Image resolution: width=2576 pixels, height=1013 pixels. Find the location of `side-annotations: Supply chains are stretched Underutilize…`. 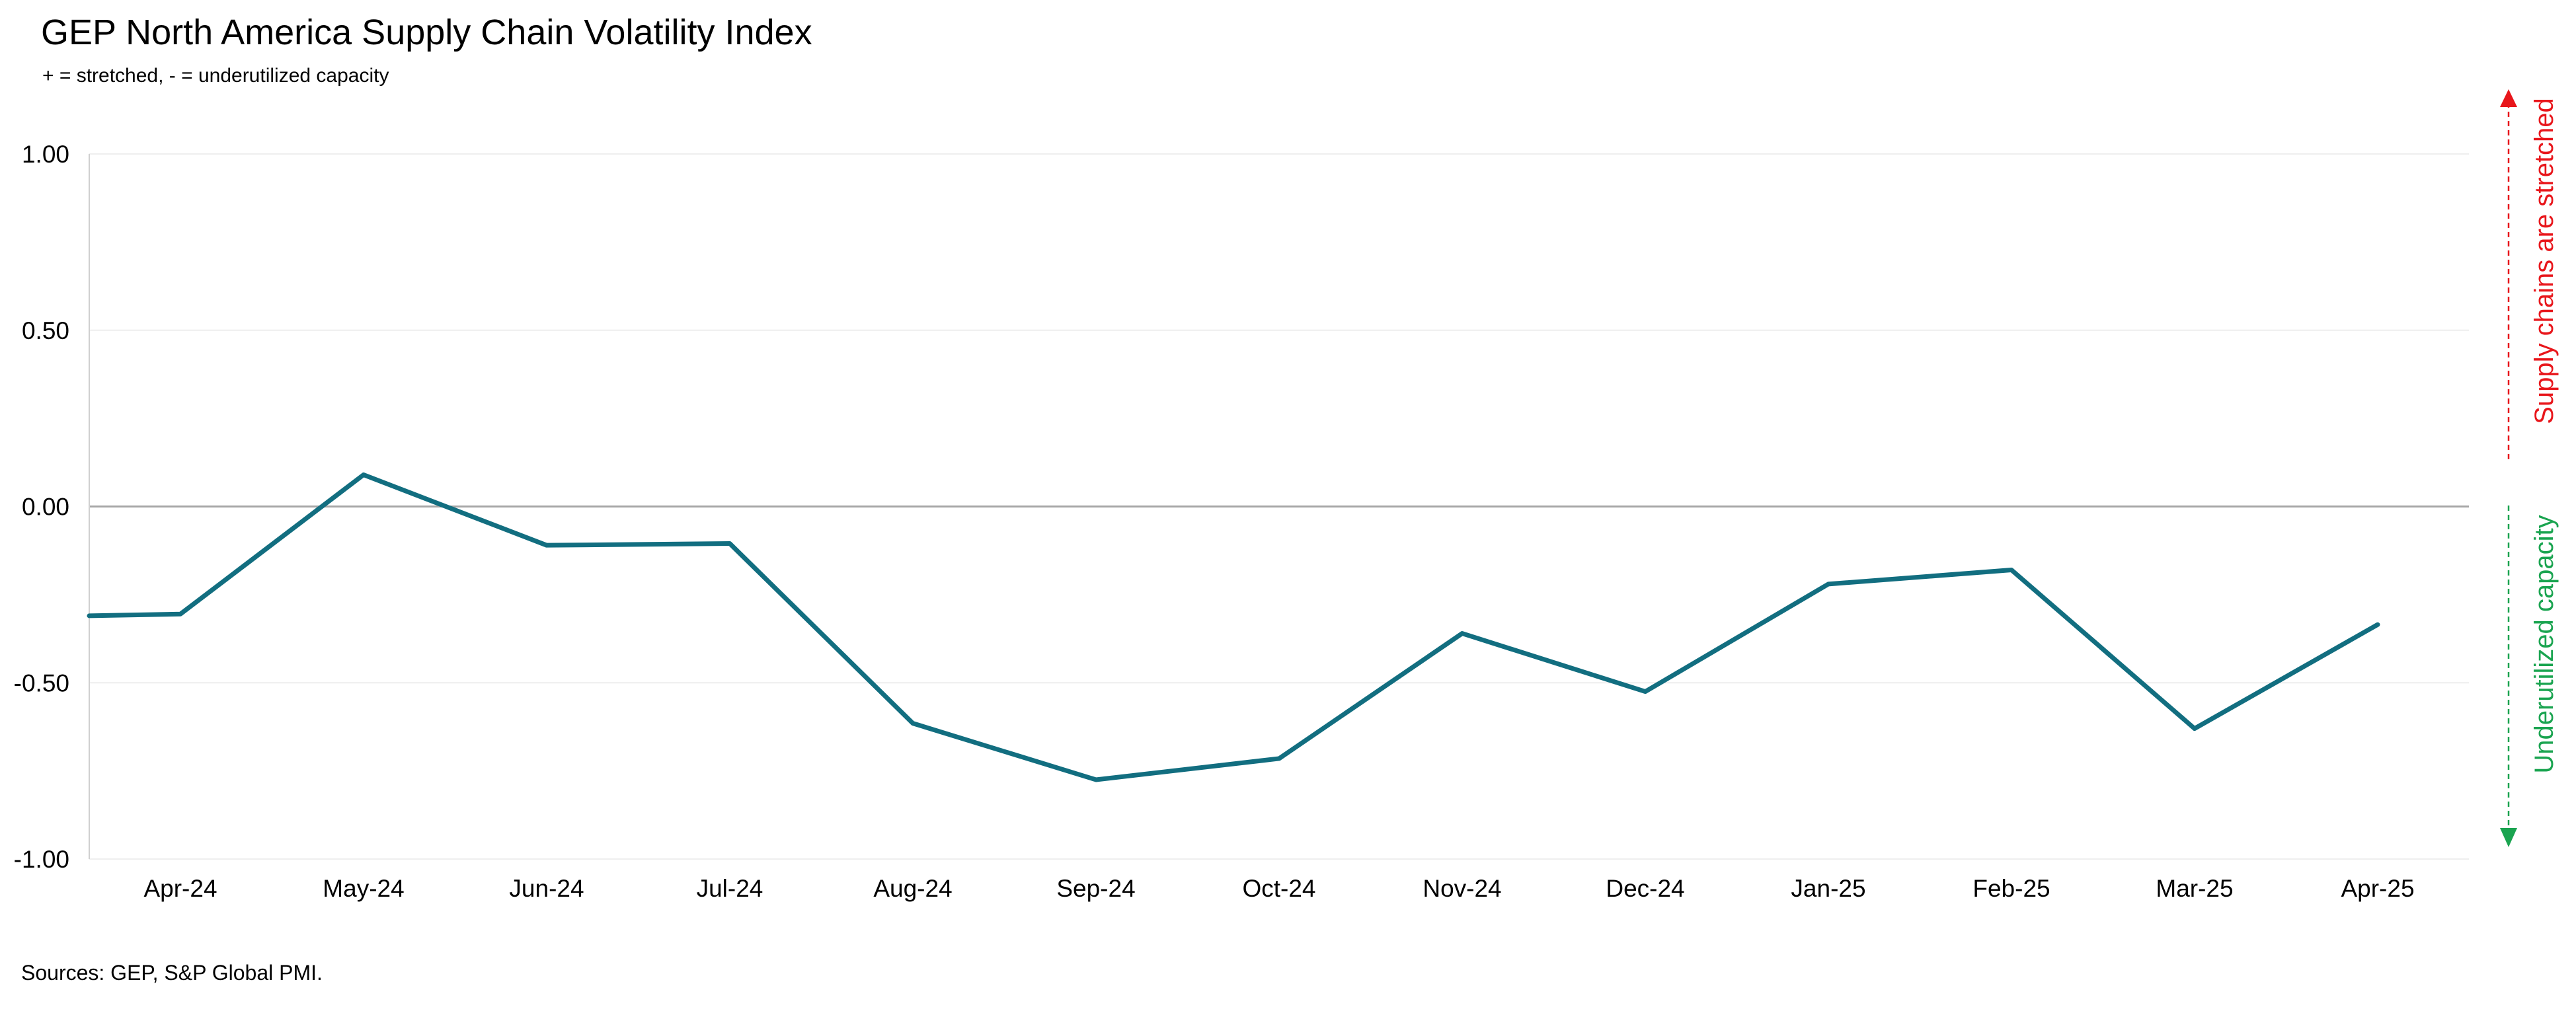

side-annotations: Supply chains are stretched Underutilize… is located at coordinates (2529, 468).